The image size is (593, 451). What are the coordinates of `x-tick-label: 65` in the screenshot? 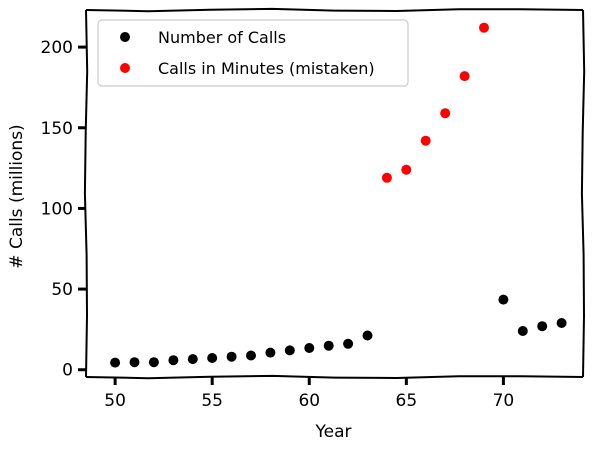 It's located at (407, 401).